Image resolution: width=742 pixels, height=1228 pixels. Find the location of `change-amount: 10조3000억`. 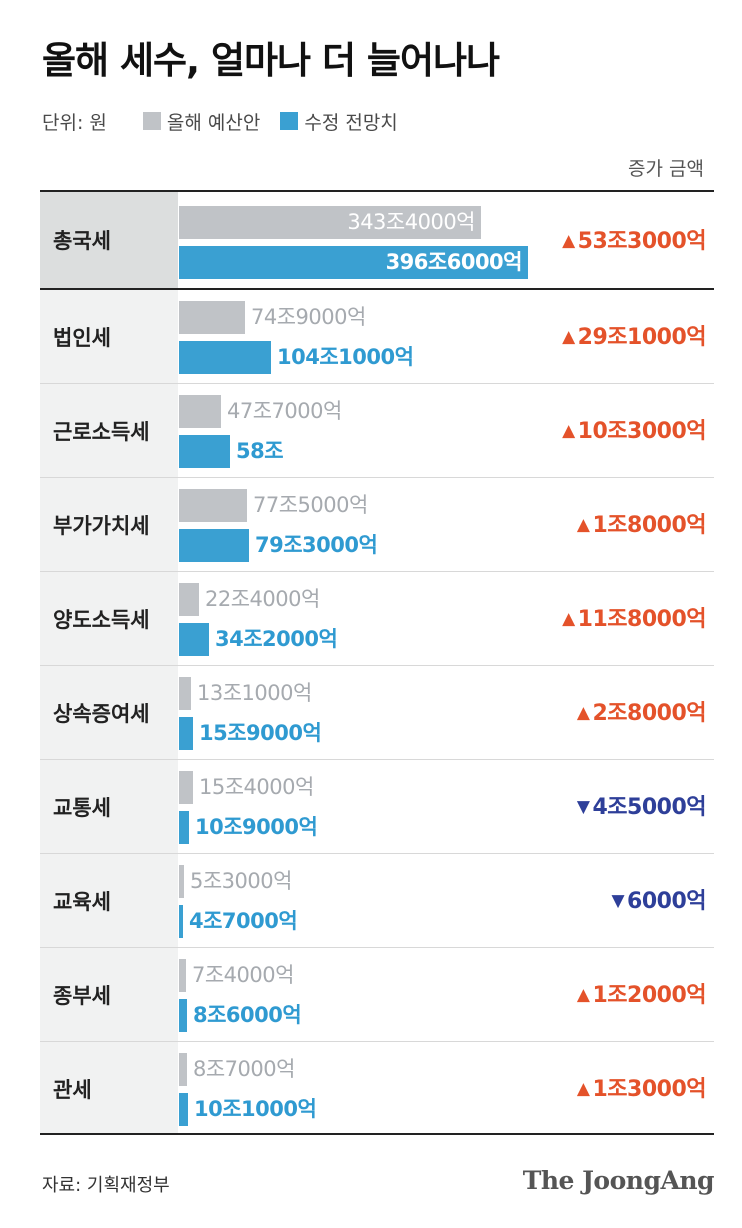

change-amount: 10조3000억 is located at coordinates (642, 431).